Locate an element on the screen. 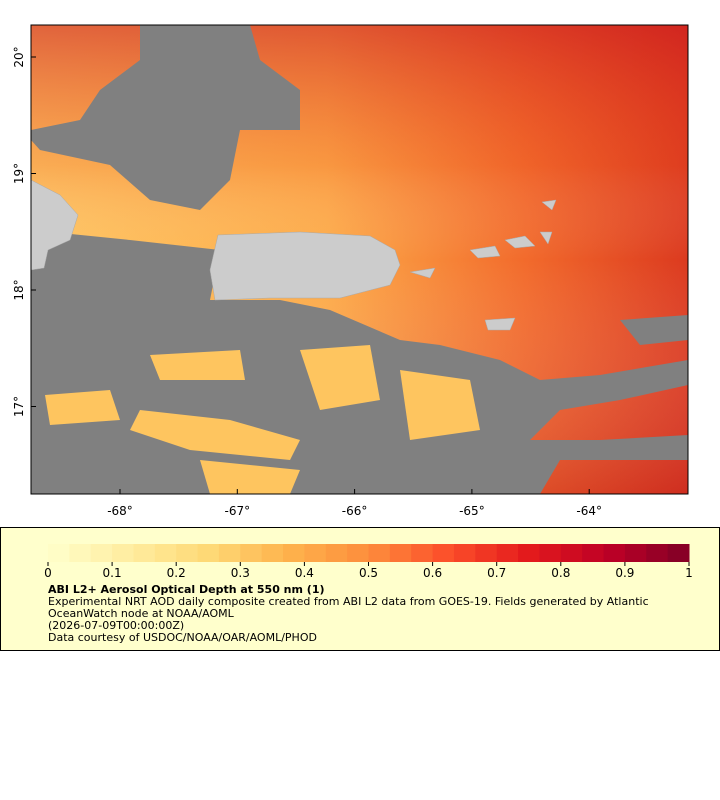 The width and height of the screenshot is (720, 800). colorbar-label: 0.4 is located at coordinates (304, 573).